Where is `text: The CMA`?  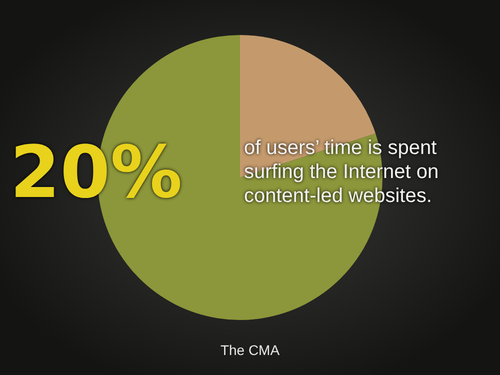
text: The CMA is located at coordinates (250, 350).